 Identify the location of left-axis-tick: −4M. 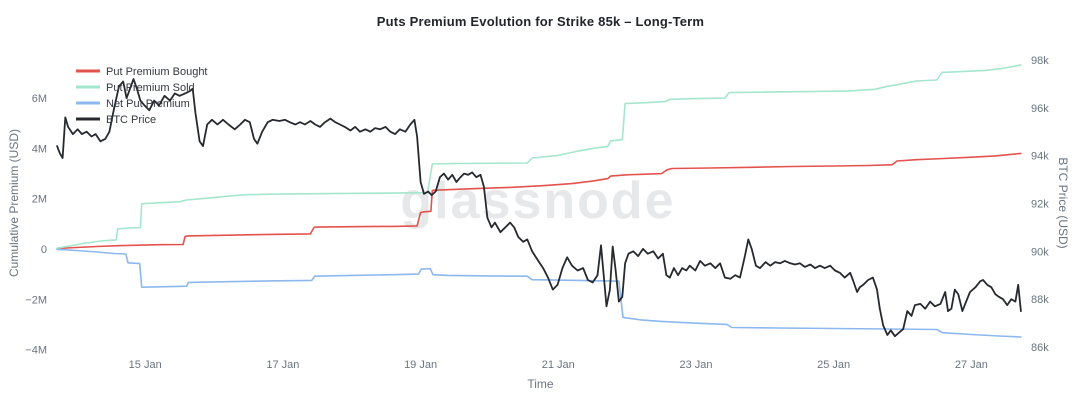
(36, 351).